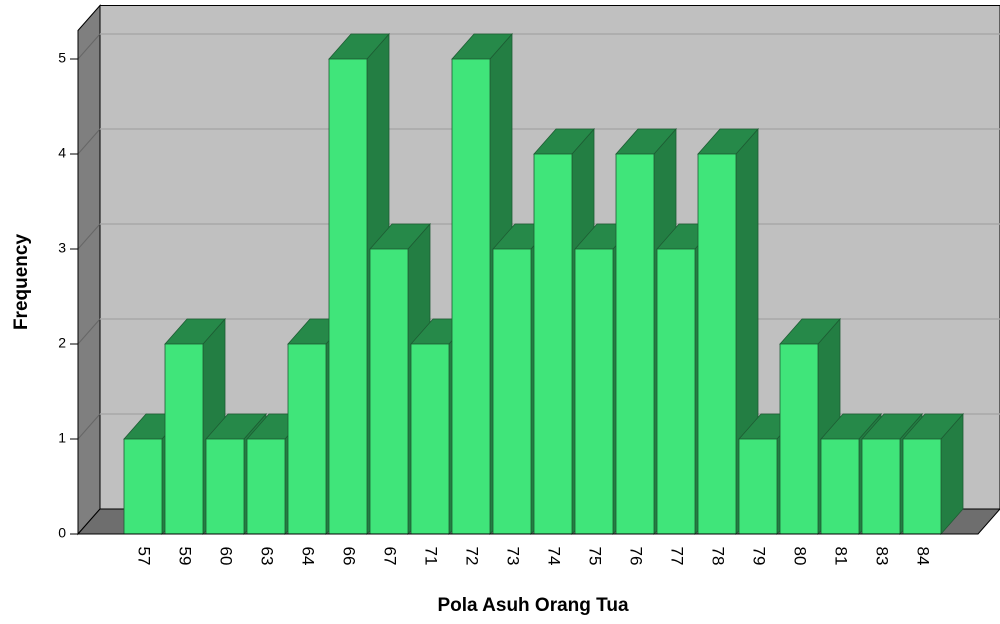  I want to click on x-tick-label: 72, so click(472, 556).